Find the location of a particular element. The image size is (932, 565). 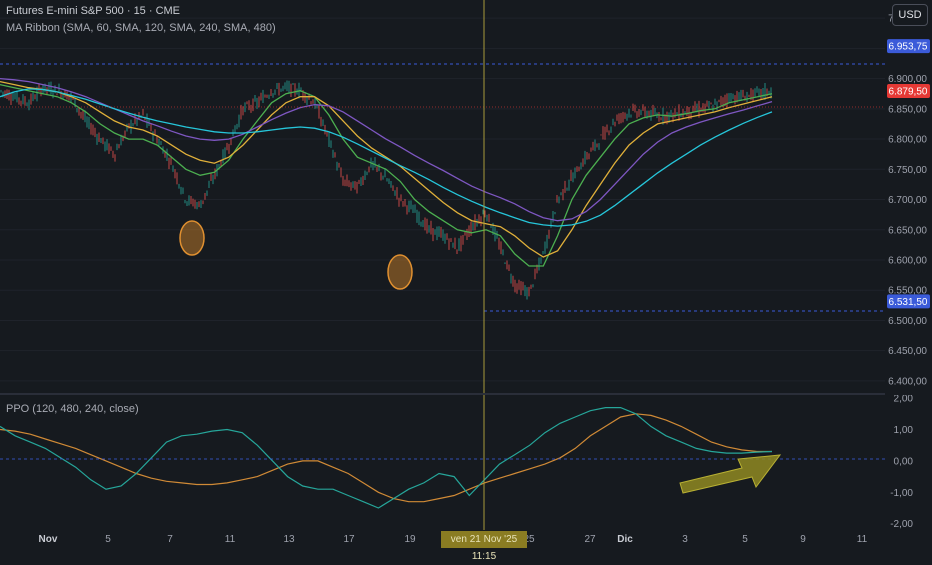

ppo-main-line is located at coordinates (386, 458).